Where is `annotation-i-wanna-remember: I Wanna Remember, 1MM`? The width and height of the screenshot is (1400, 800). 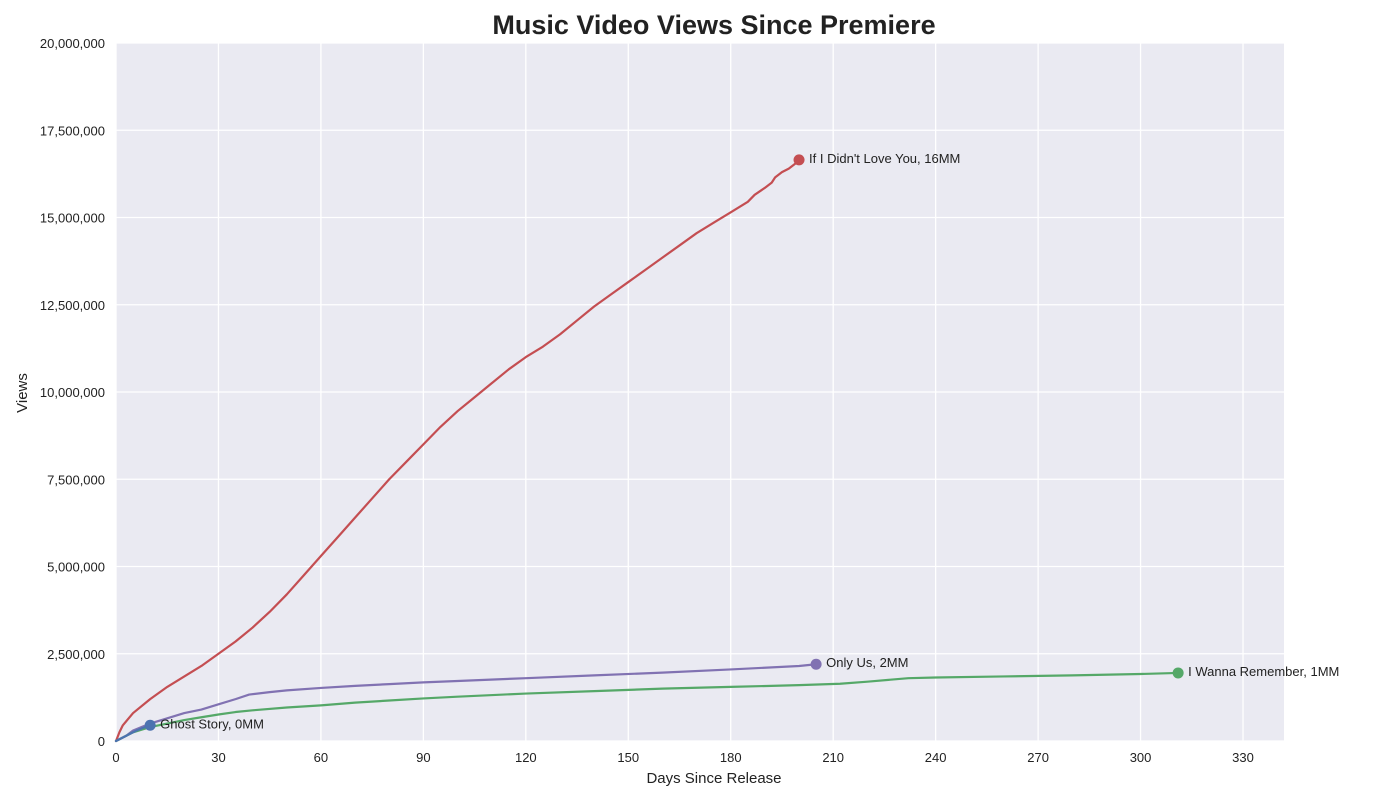 annotation-i-wanna-remember: I Wanna Remember, 1MM is located at coordinates (1263, 671).